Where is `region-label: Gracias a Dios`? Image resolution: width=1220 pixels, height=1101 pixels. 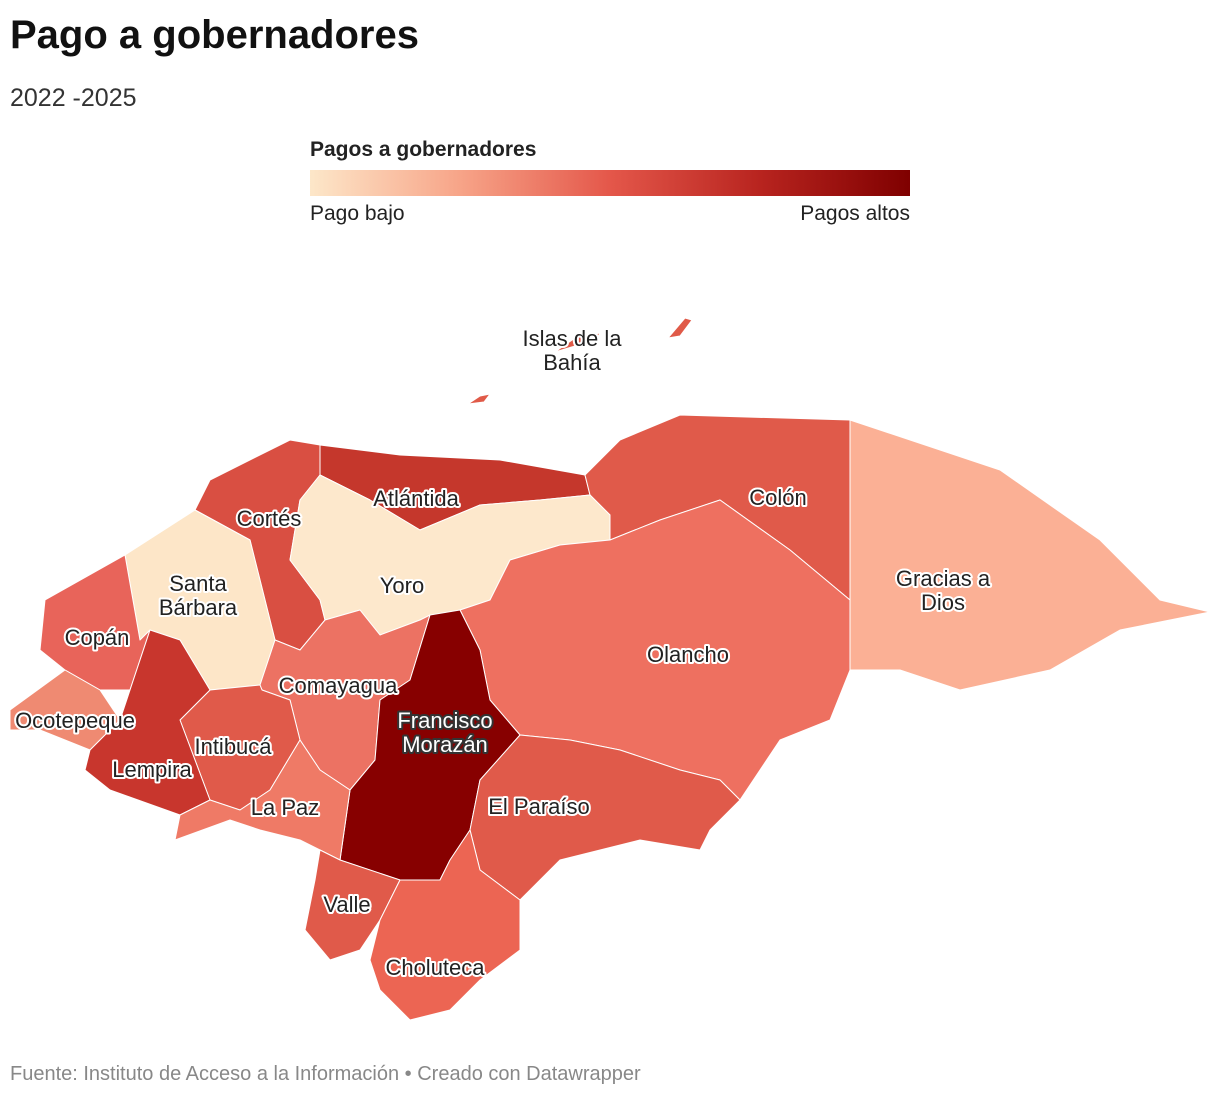
region-label: Gracias a Dios is located at coordinates (943, 590).